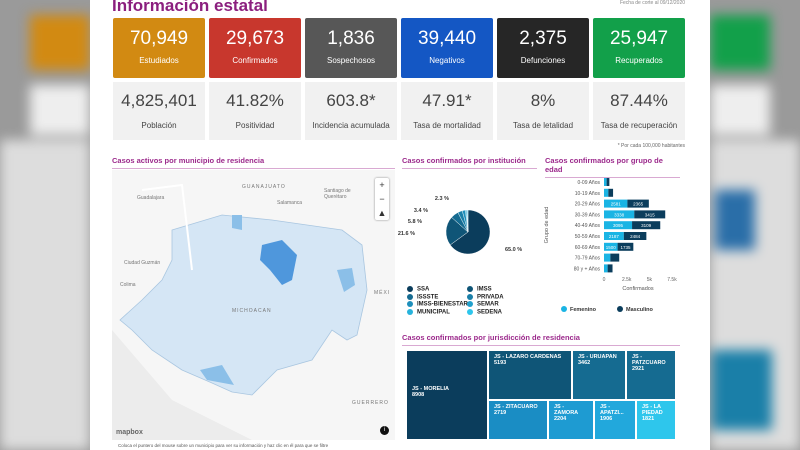 This screenshot has height=450, width=800. I want to click on treemap-cell: JS - ZAMORA 2204, so click(571, 420).